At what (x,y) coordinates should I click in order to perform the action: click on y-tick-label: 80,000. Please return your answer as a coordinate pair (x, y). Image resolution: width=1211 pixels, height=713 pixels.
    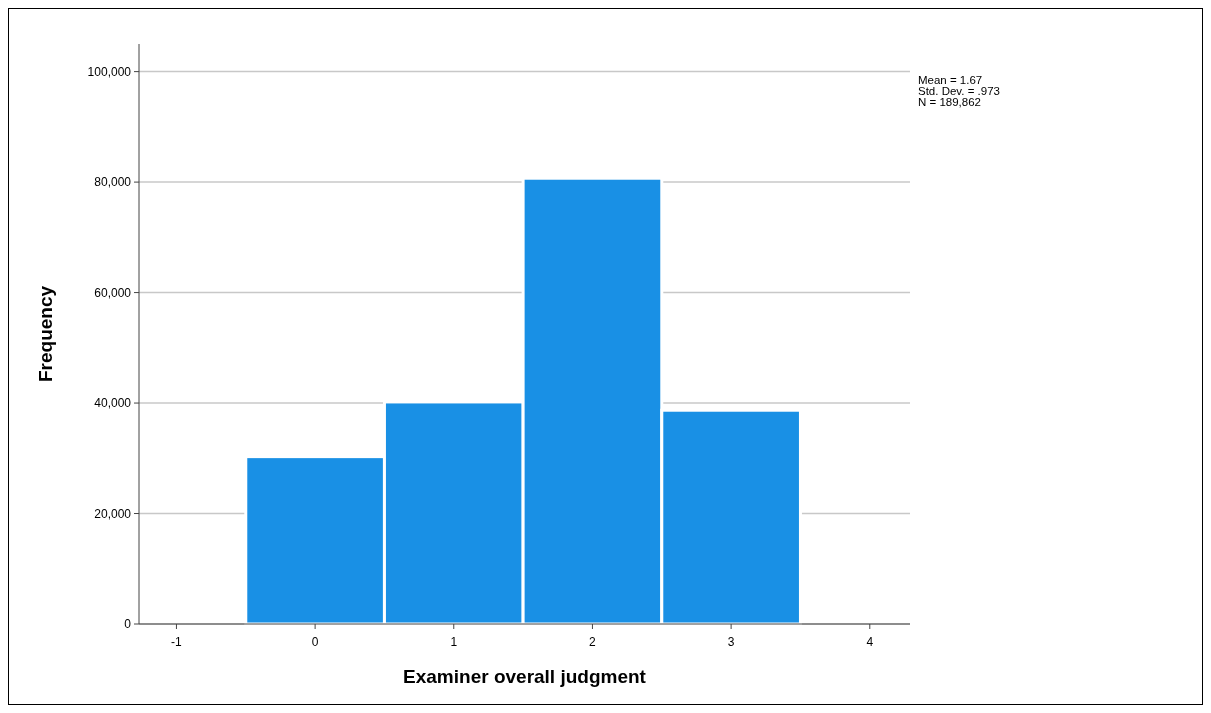
    Looking at the image, I should click on (113, 182).